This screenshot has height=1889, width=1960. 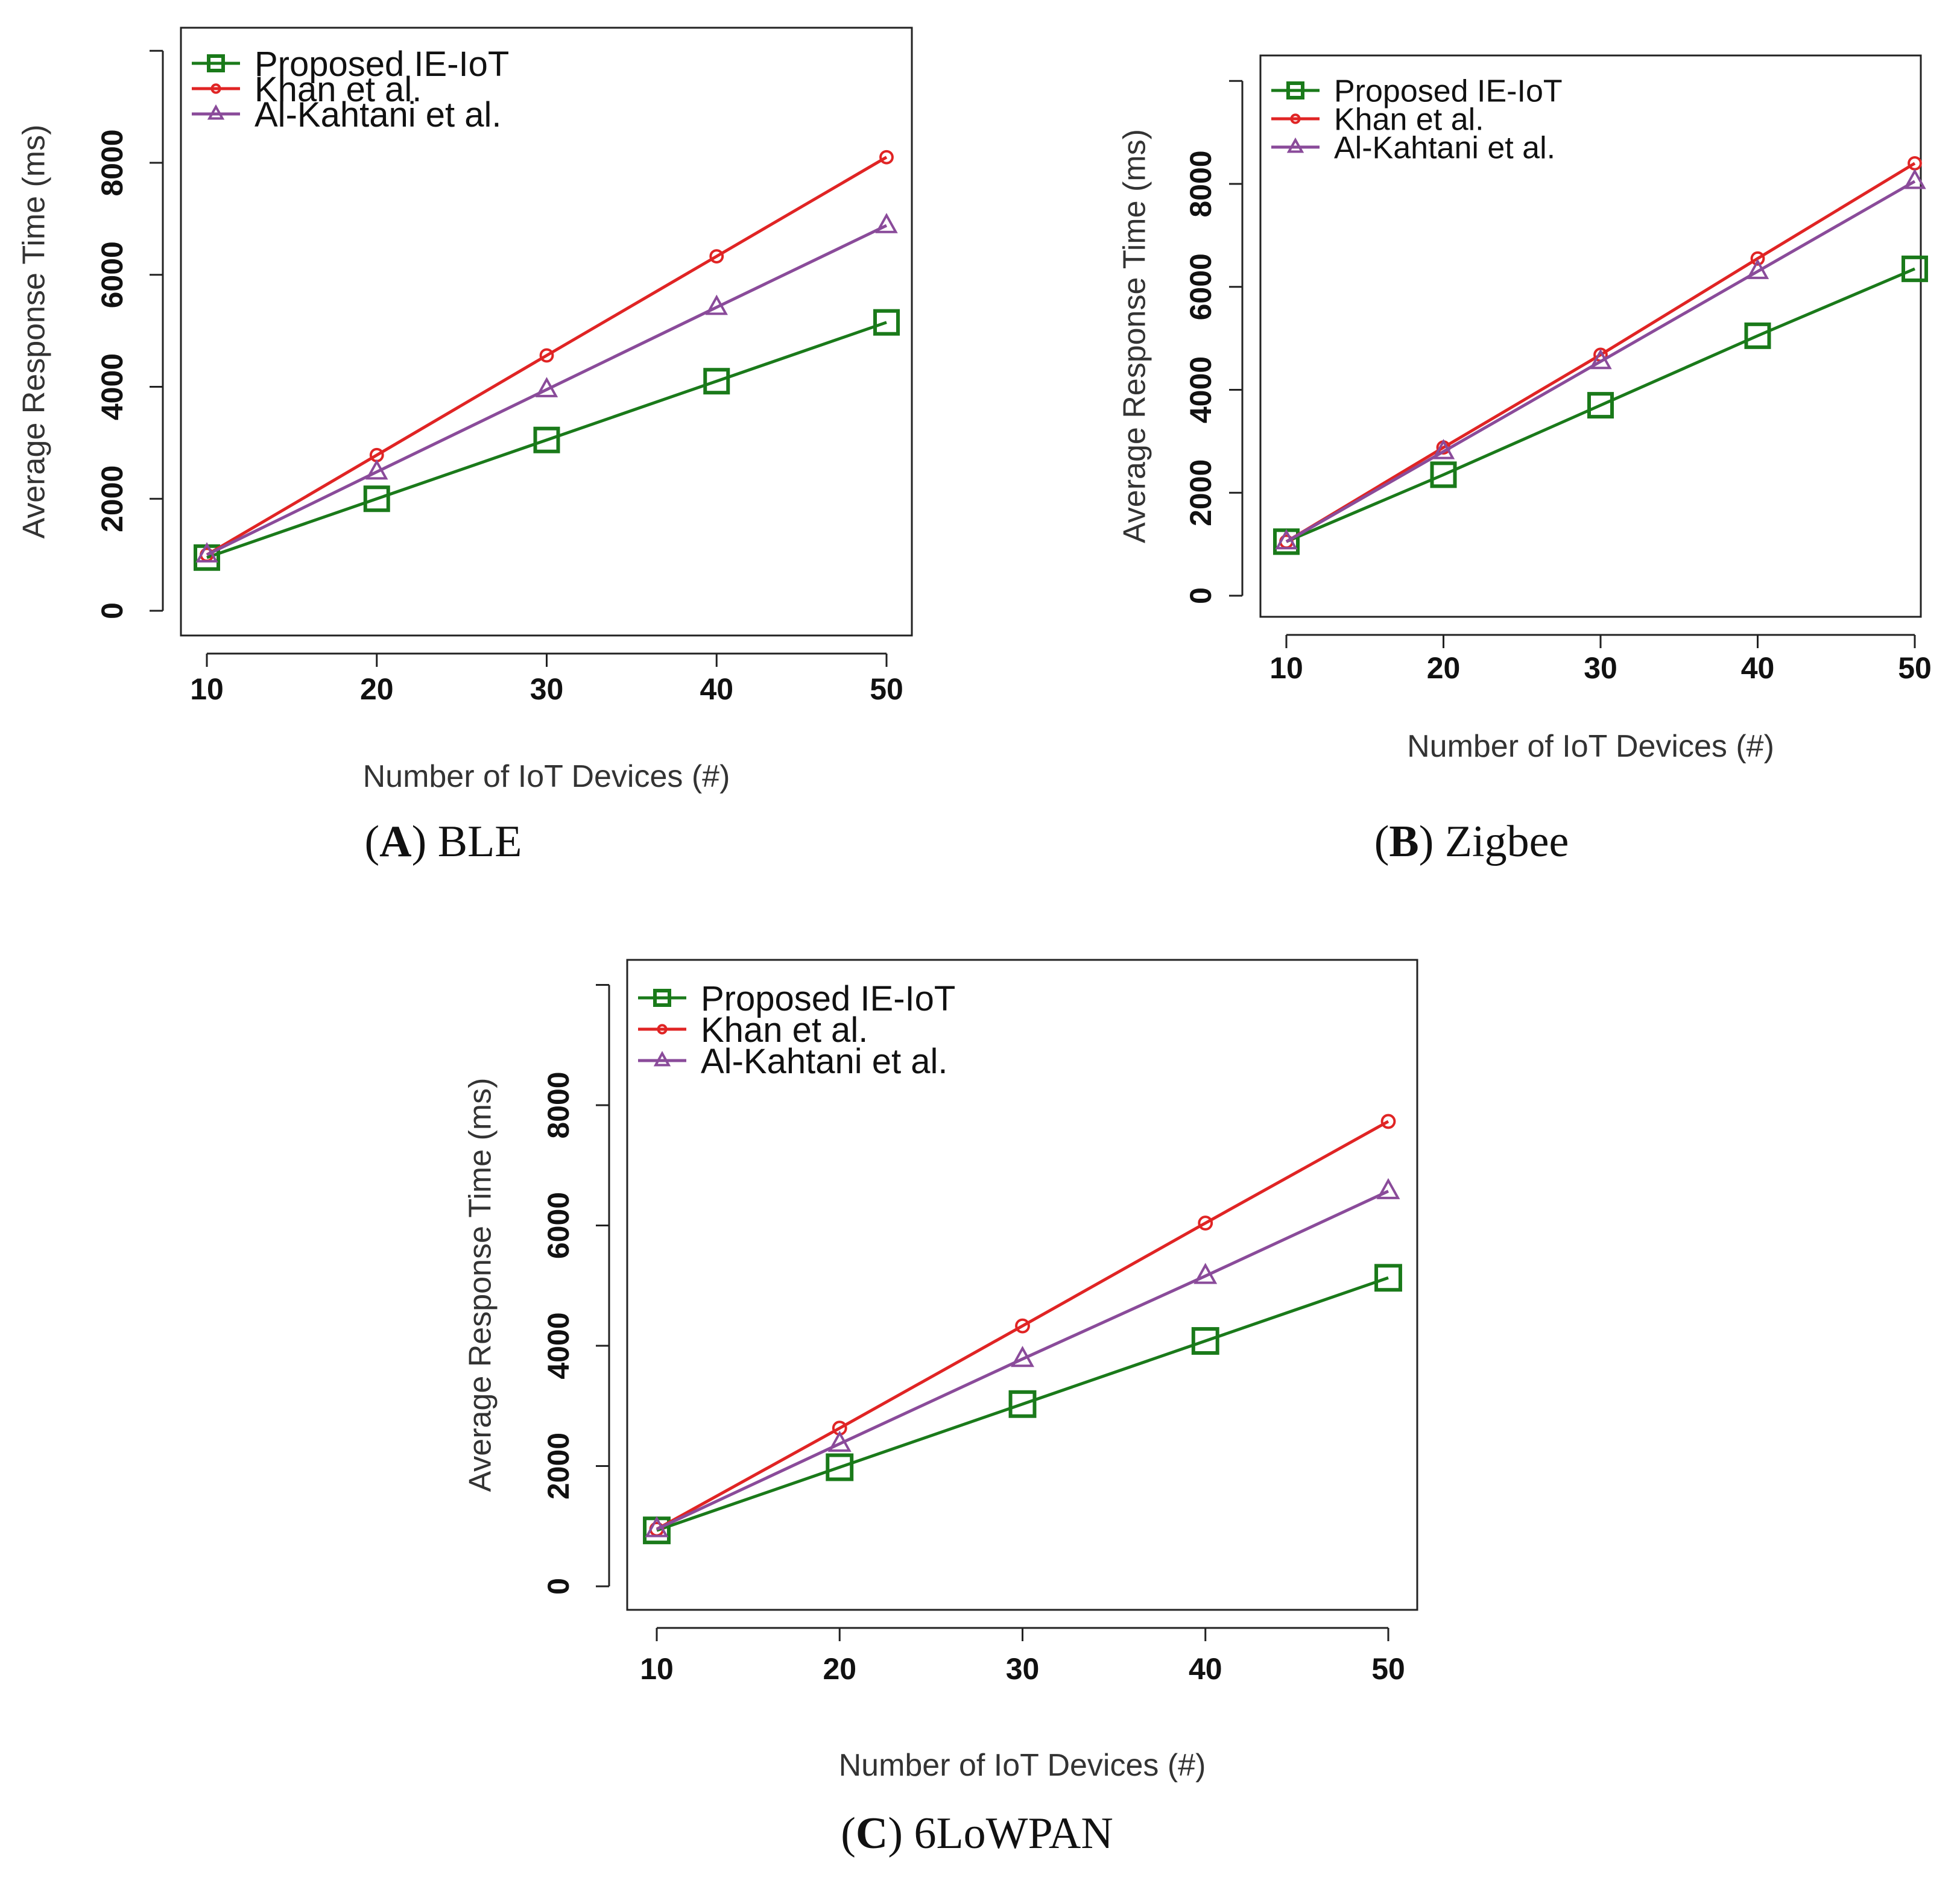 What do you see at coordinates (395, 841) in the screenshot?
I see `caption-letter: A` at bounding box center [395, 841].